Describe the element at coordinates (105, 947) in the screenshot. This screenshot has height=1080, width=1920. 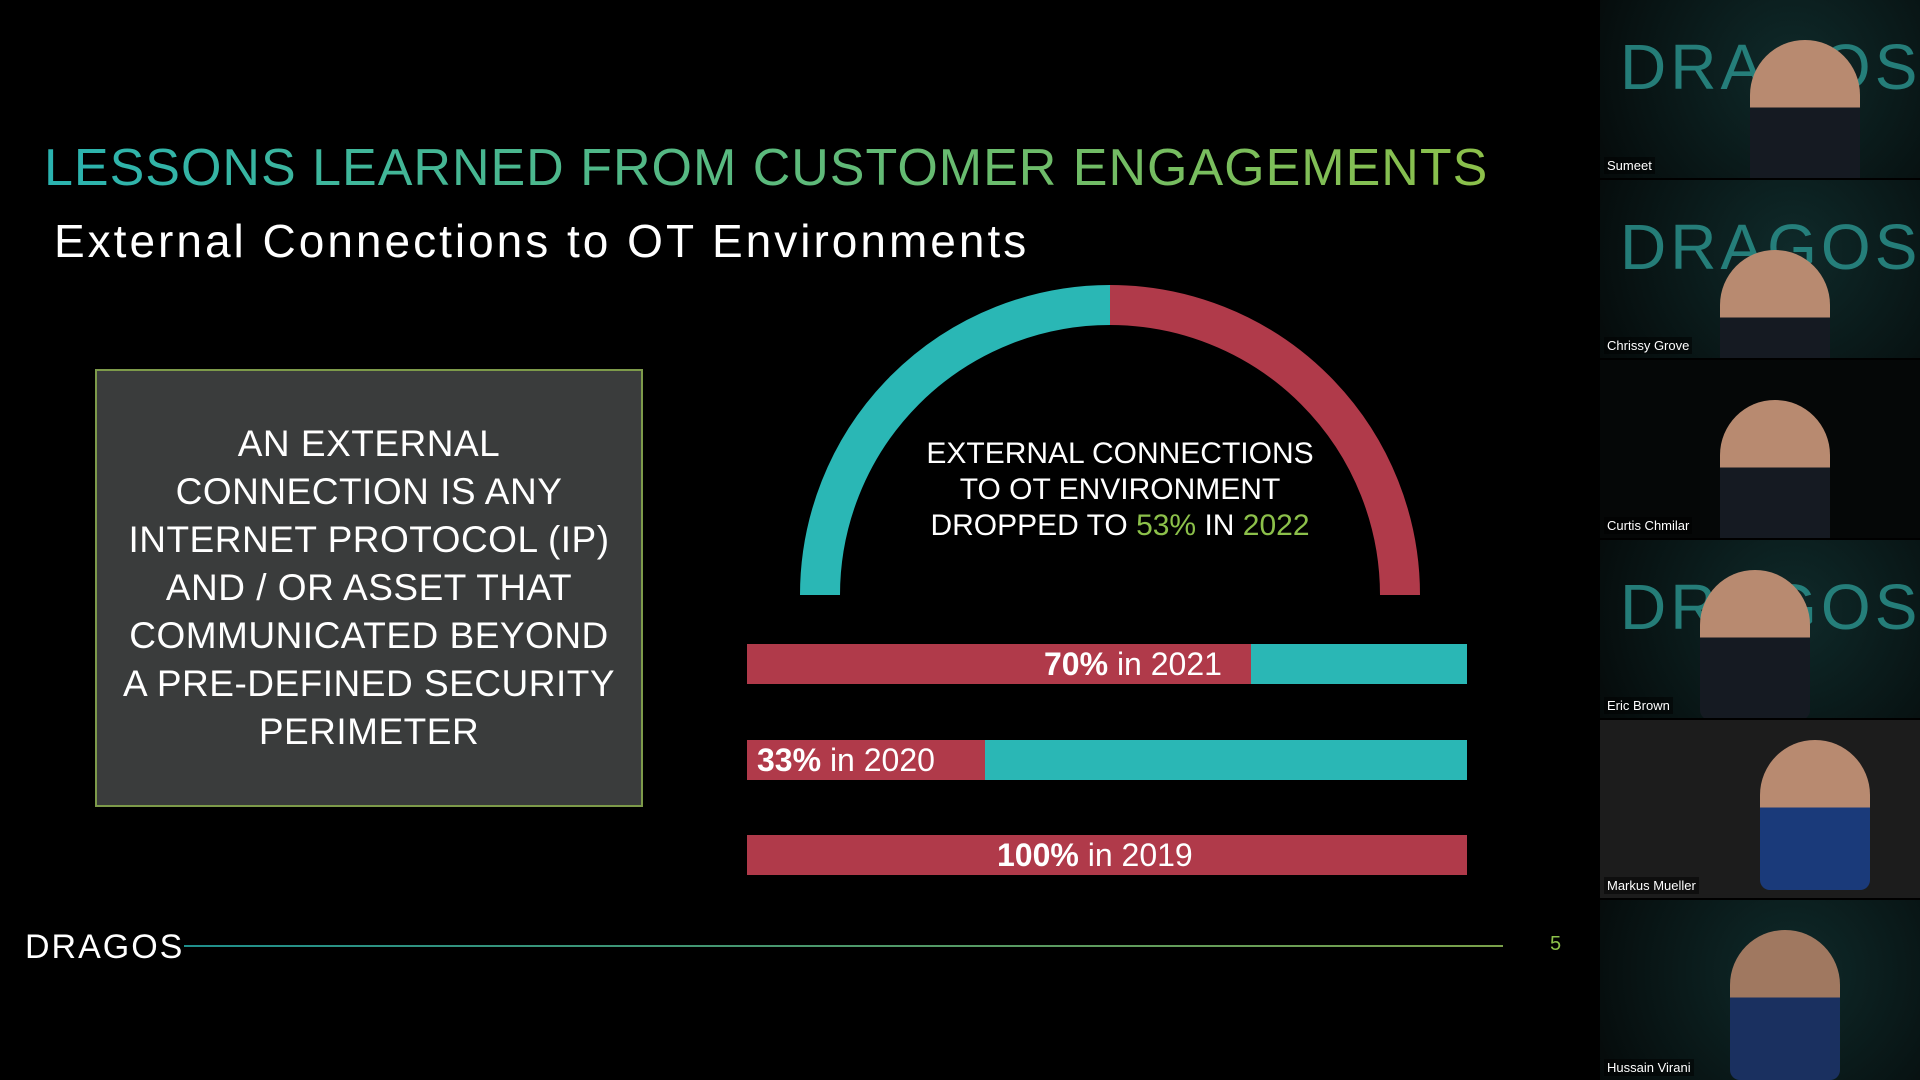
I see `dragos-logo: DRAGOS` at that location.